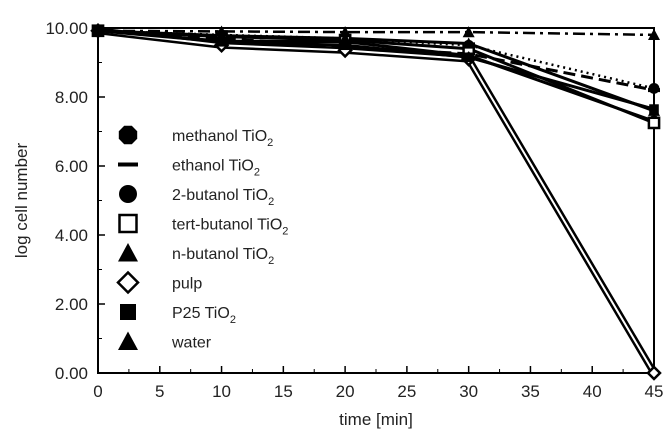 The width and height of the screenshot is (668, 435). Describe the element at coordinates (654, 391) in the screenshot. I see `x-tick-label: 45` at that location.